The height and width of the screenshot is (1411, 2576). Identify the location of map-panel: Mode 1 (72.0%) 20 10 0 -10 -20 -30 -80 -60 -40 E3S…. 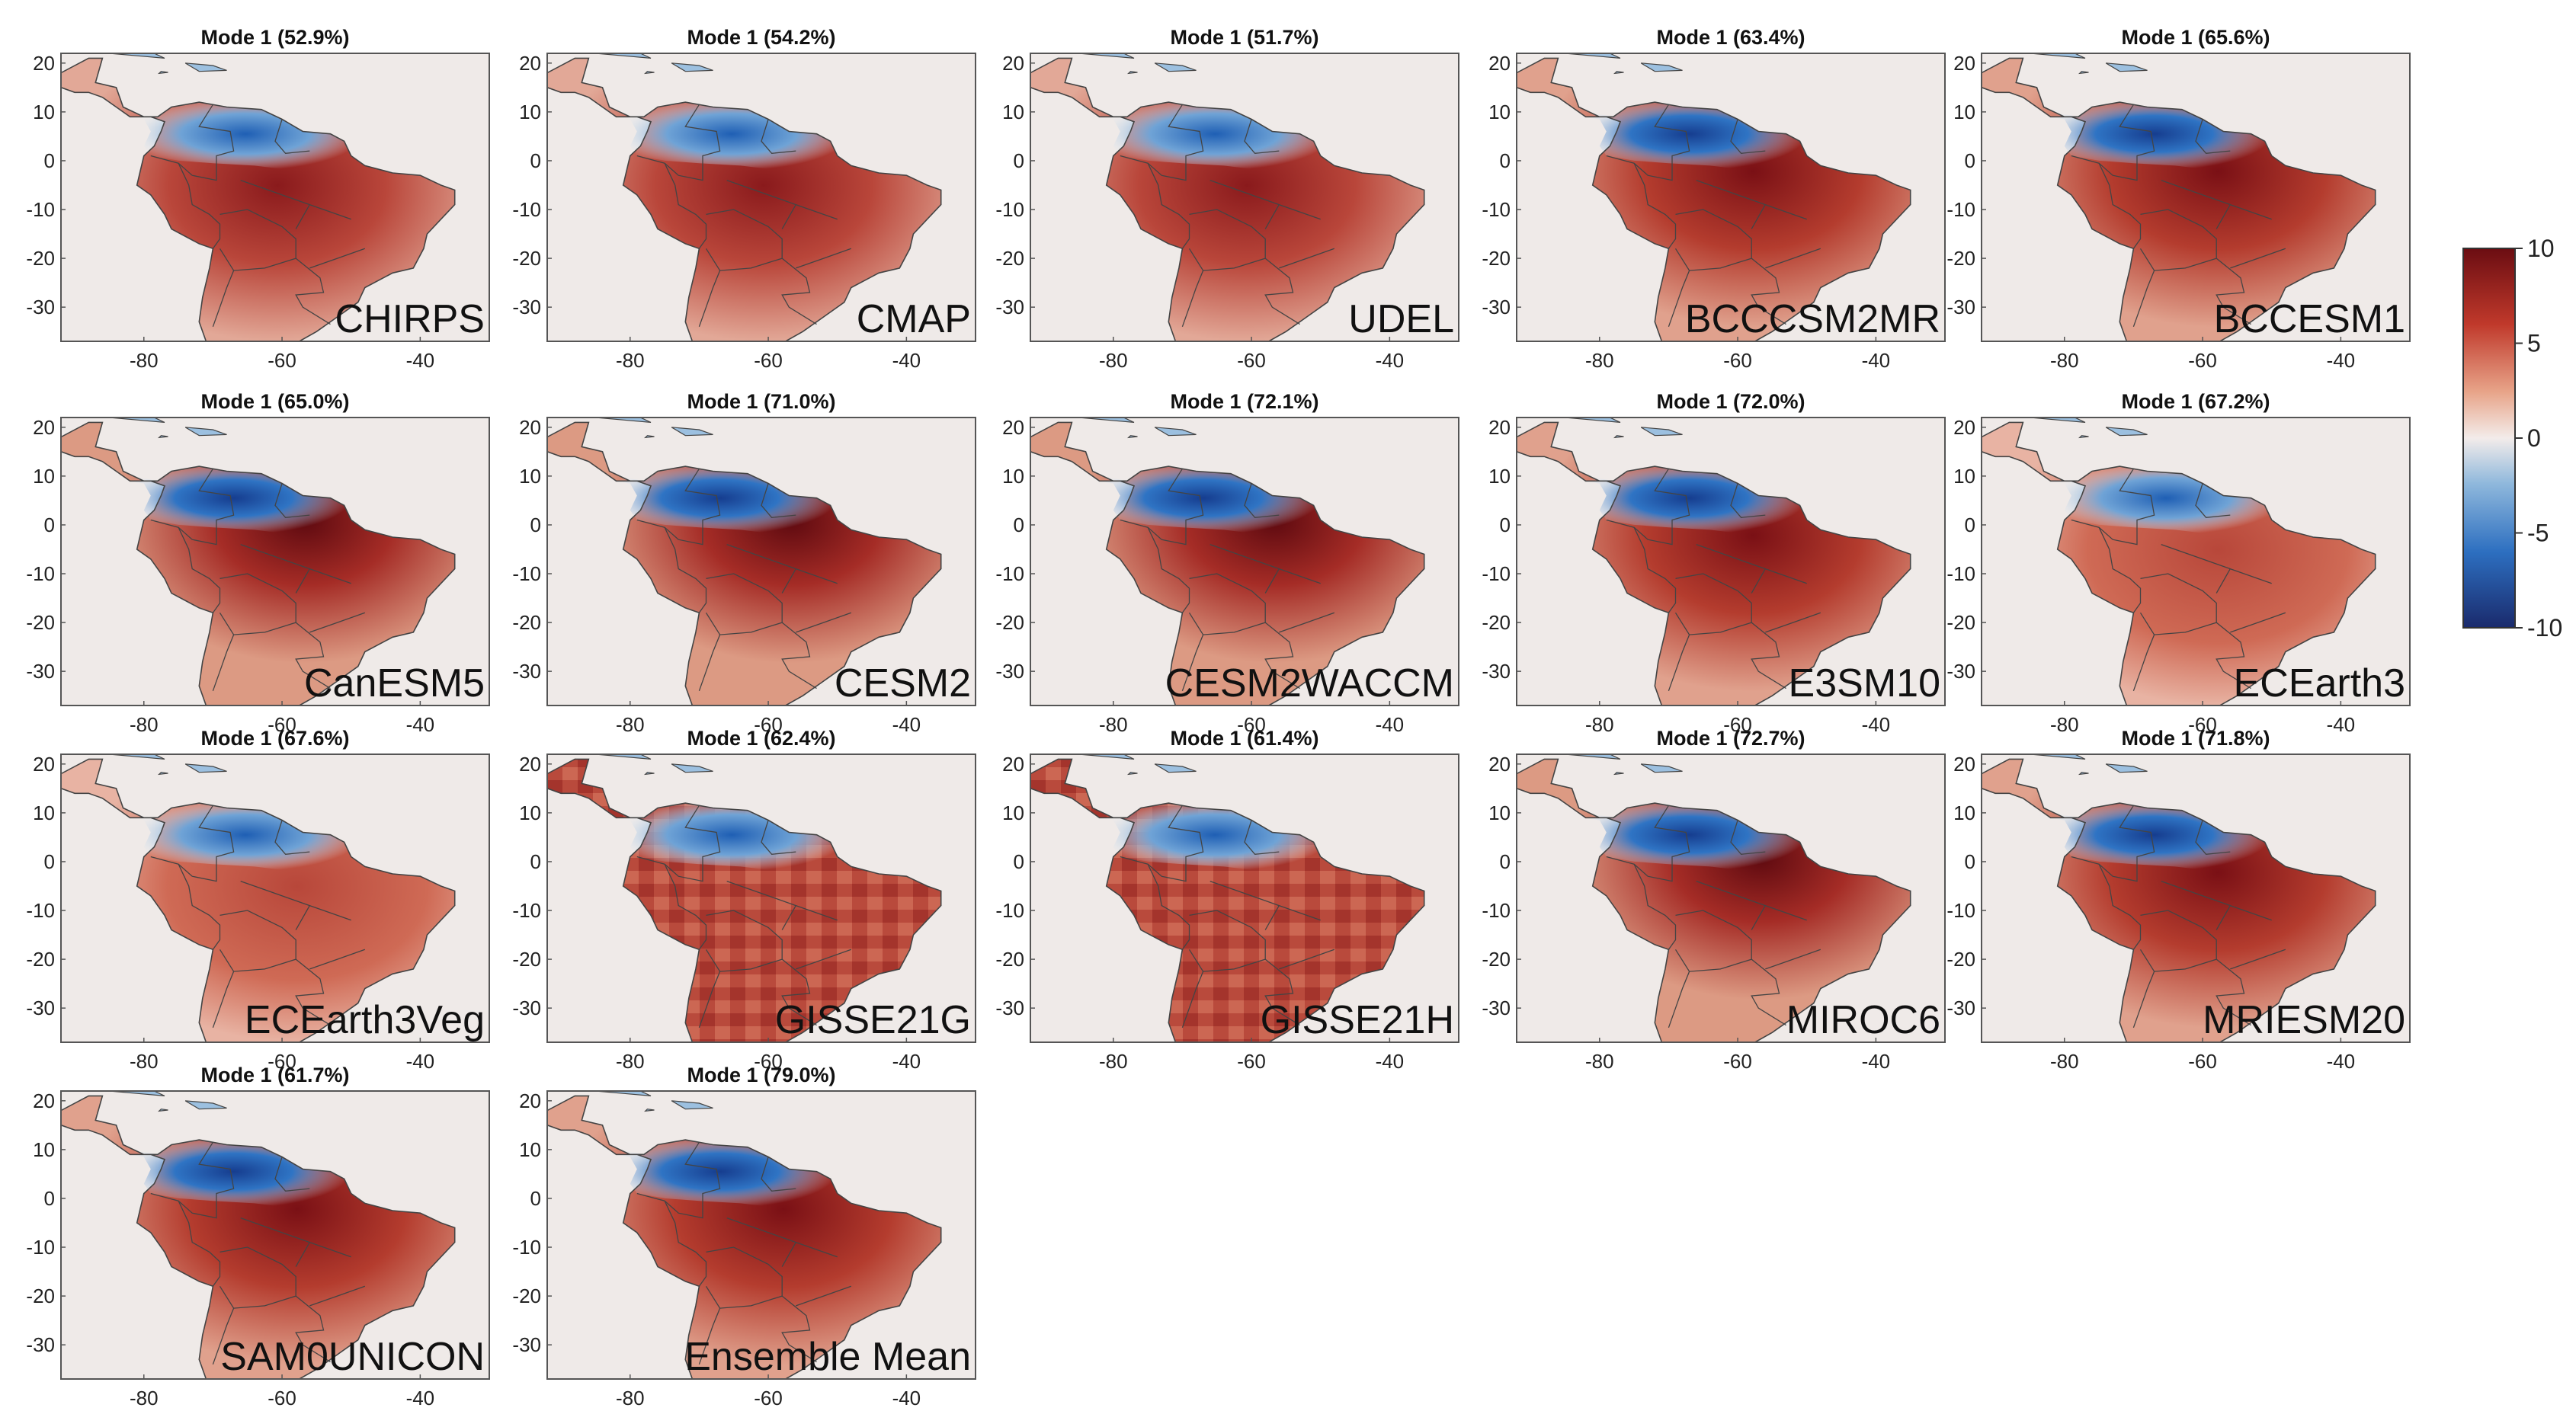
(1714, 563).